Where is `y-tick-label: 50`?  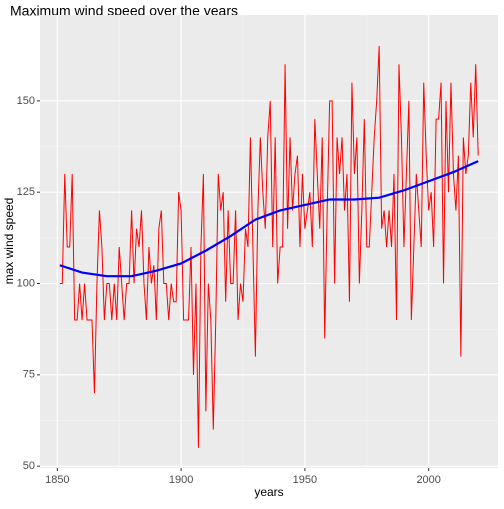
y-tick-label: 50 is located at coordinates (29, 466).